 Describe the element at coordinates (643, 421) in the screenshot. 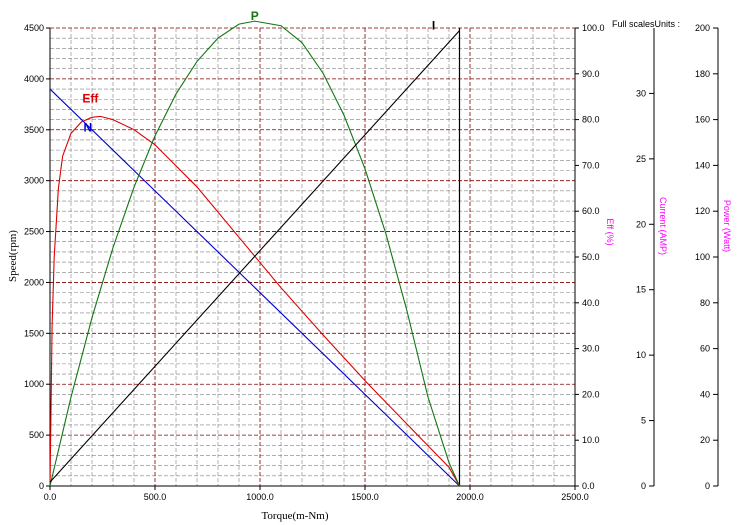

I see `current-tick-label: 5` at that location.